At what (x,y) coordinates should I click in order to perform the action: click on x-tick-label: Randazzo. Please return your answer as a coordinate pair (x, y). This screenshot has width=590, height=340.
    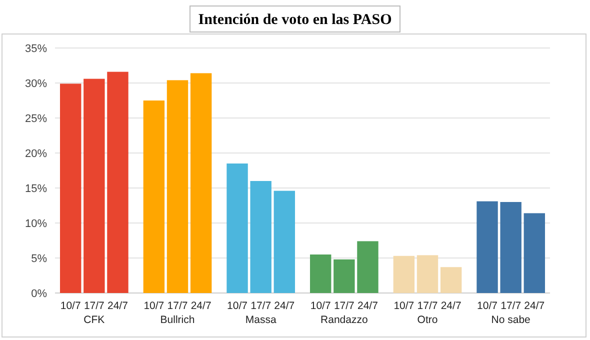
    Looking at the image, I should click on (344, 320).